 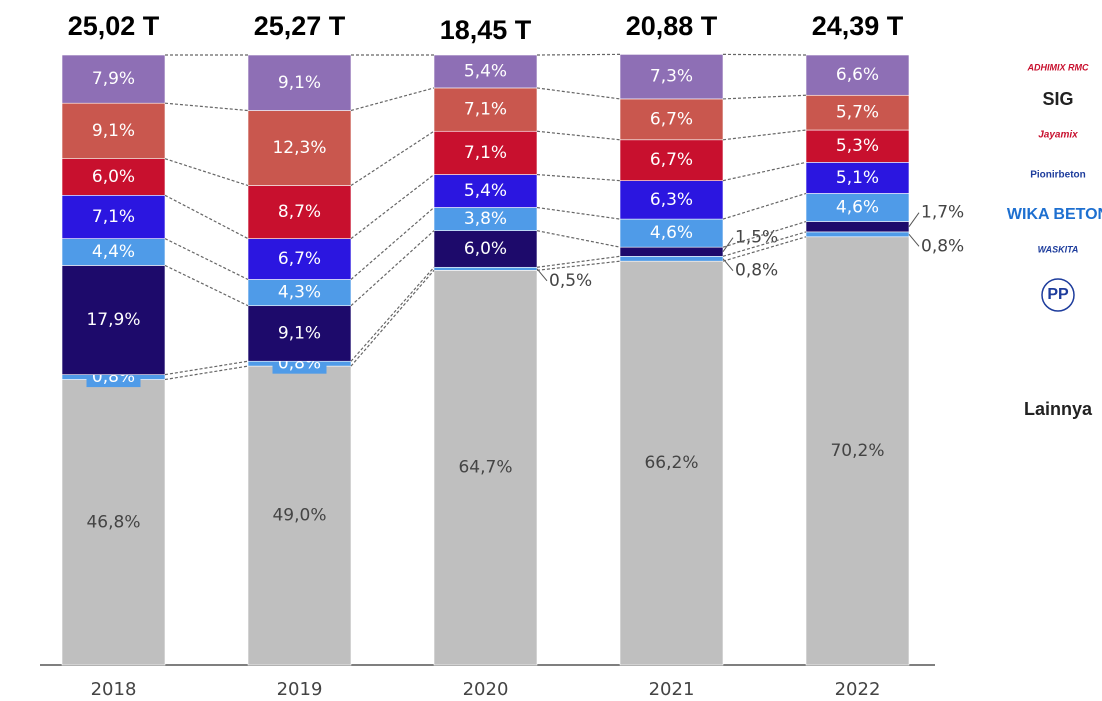 I want to click on value-label: 46,8%, so click(x=113, y=522).